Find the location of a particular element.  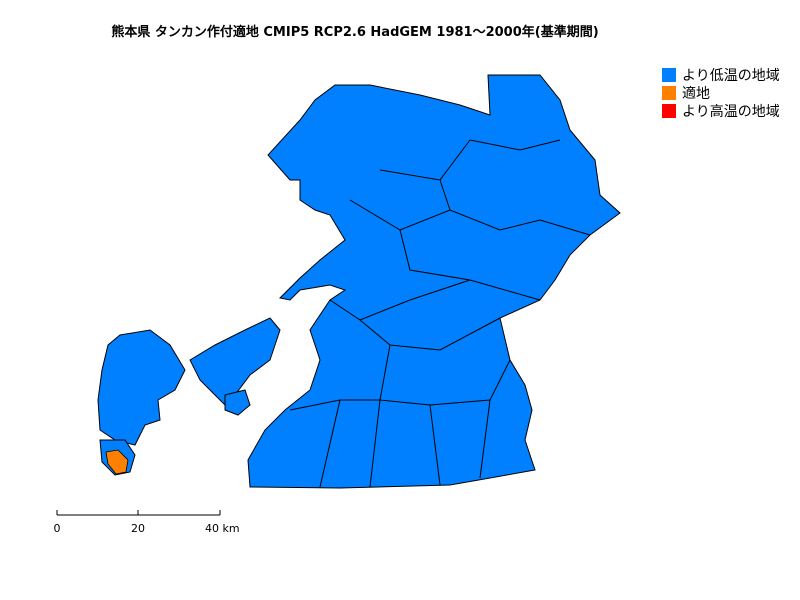

lower-island is located at coordinates (141, 387).